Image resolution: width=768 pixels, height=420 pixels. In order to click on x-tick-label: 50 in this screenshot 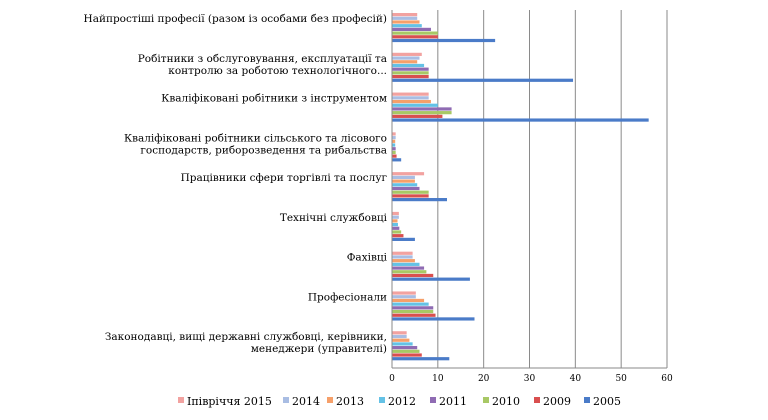, I will do `click(621, 379)`.